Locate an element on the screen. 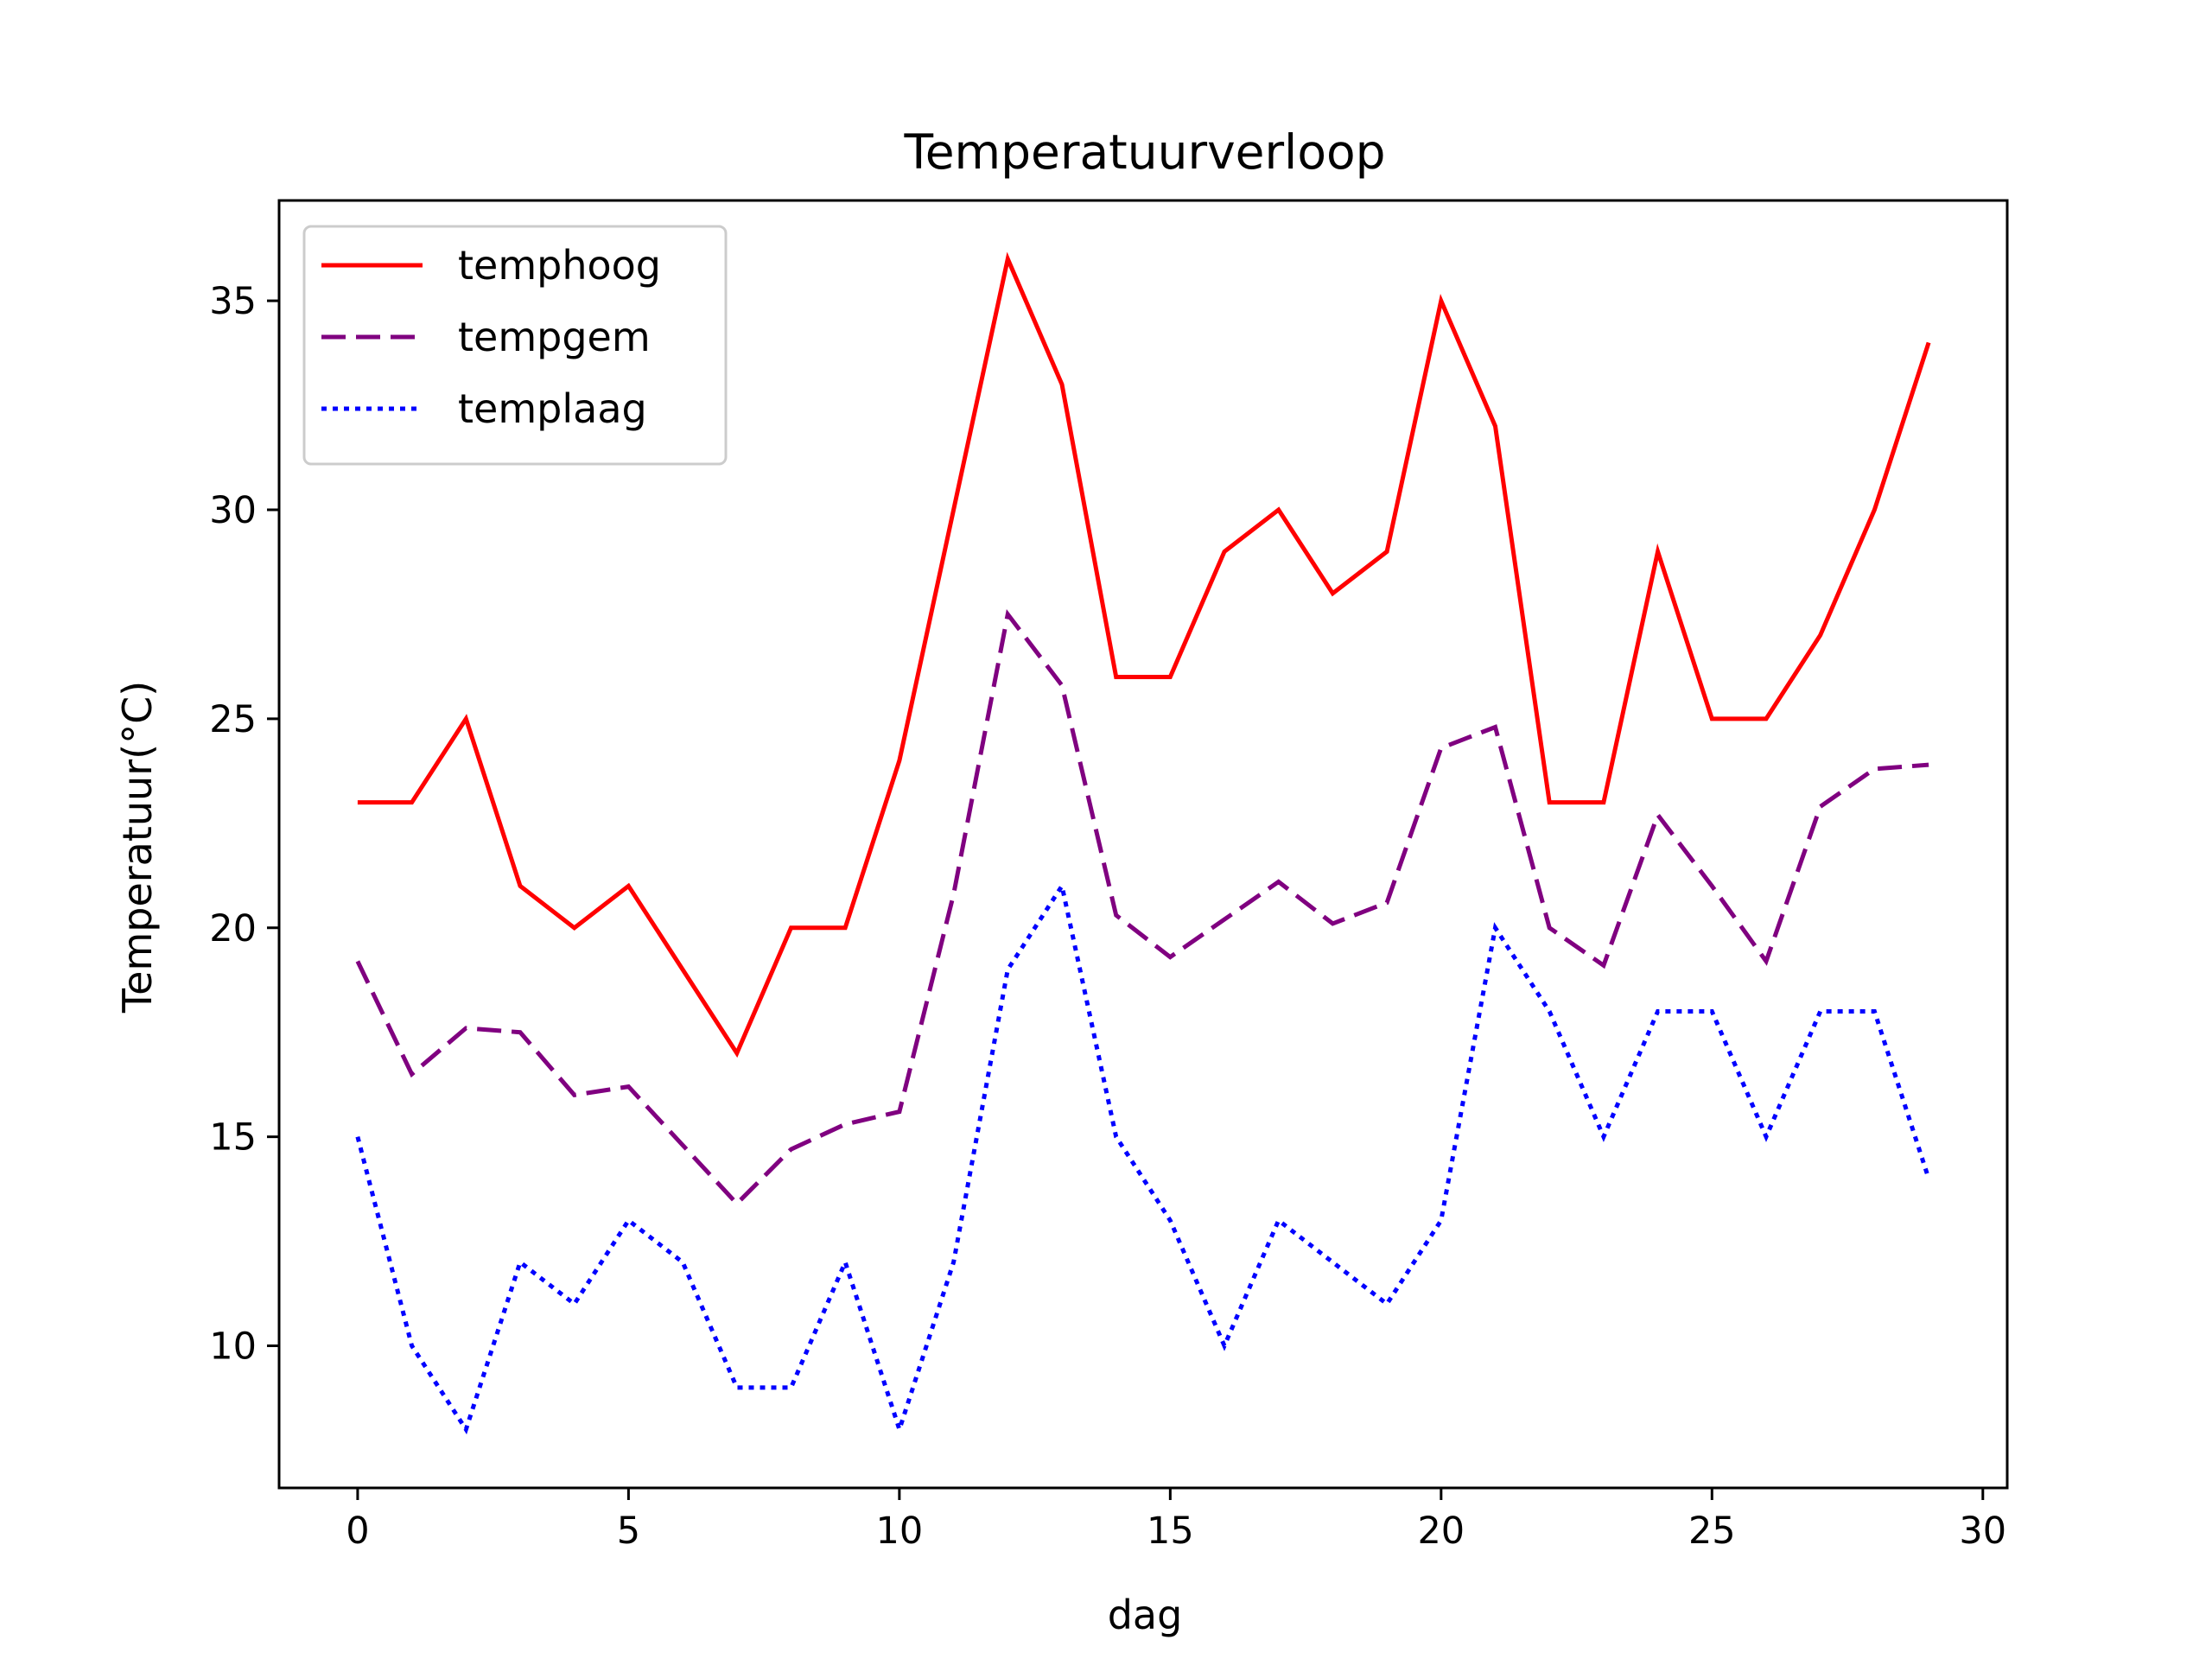  x-axis-label: dag is located at coordinates (1145, 1615).